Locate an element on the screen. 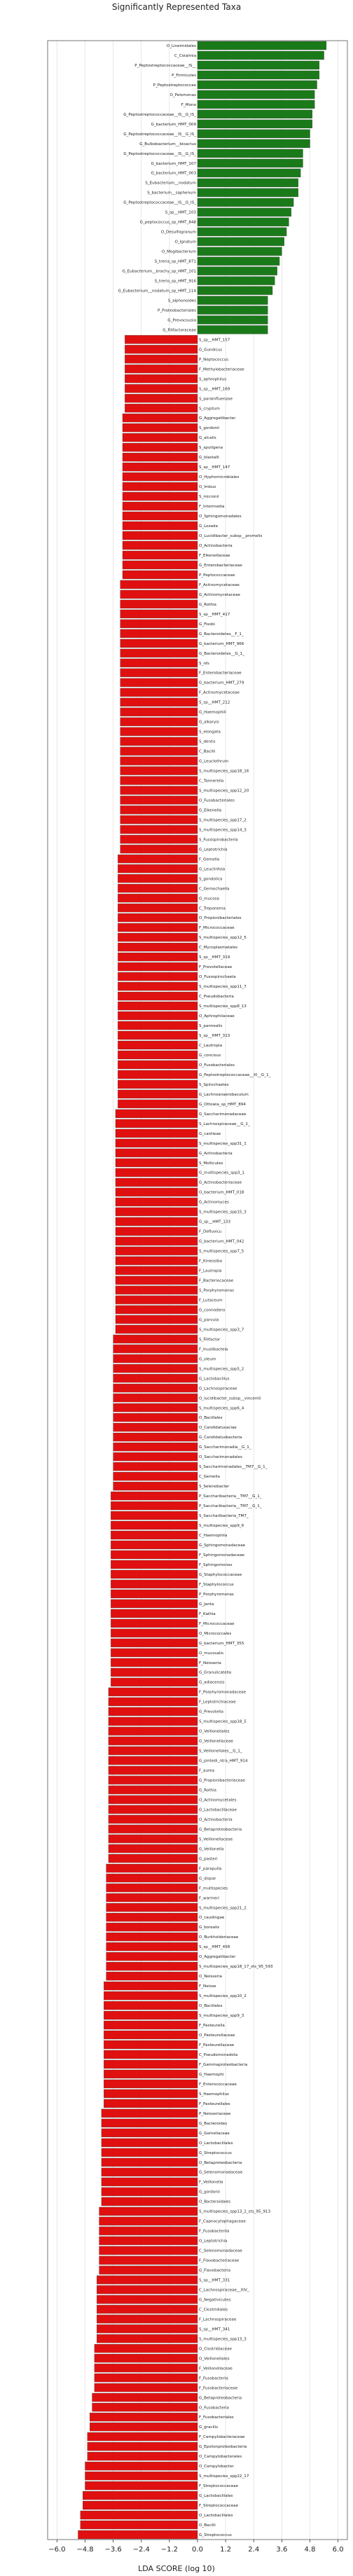  bar-label: P_Peptostreptococcae is located at coordinates (175, 85).